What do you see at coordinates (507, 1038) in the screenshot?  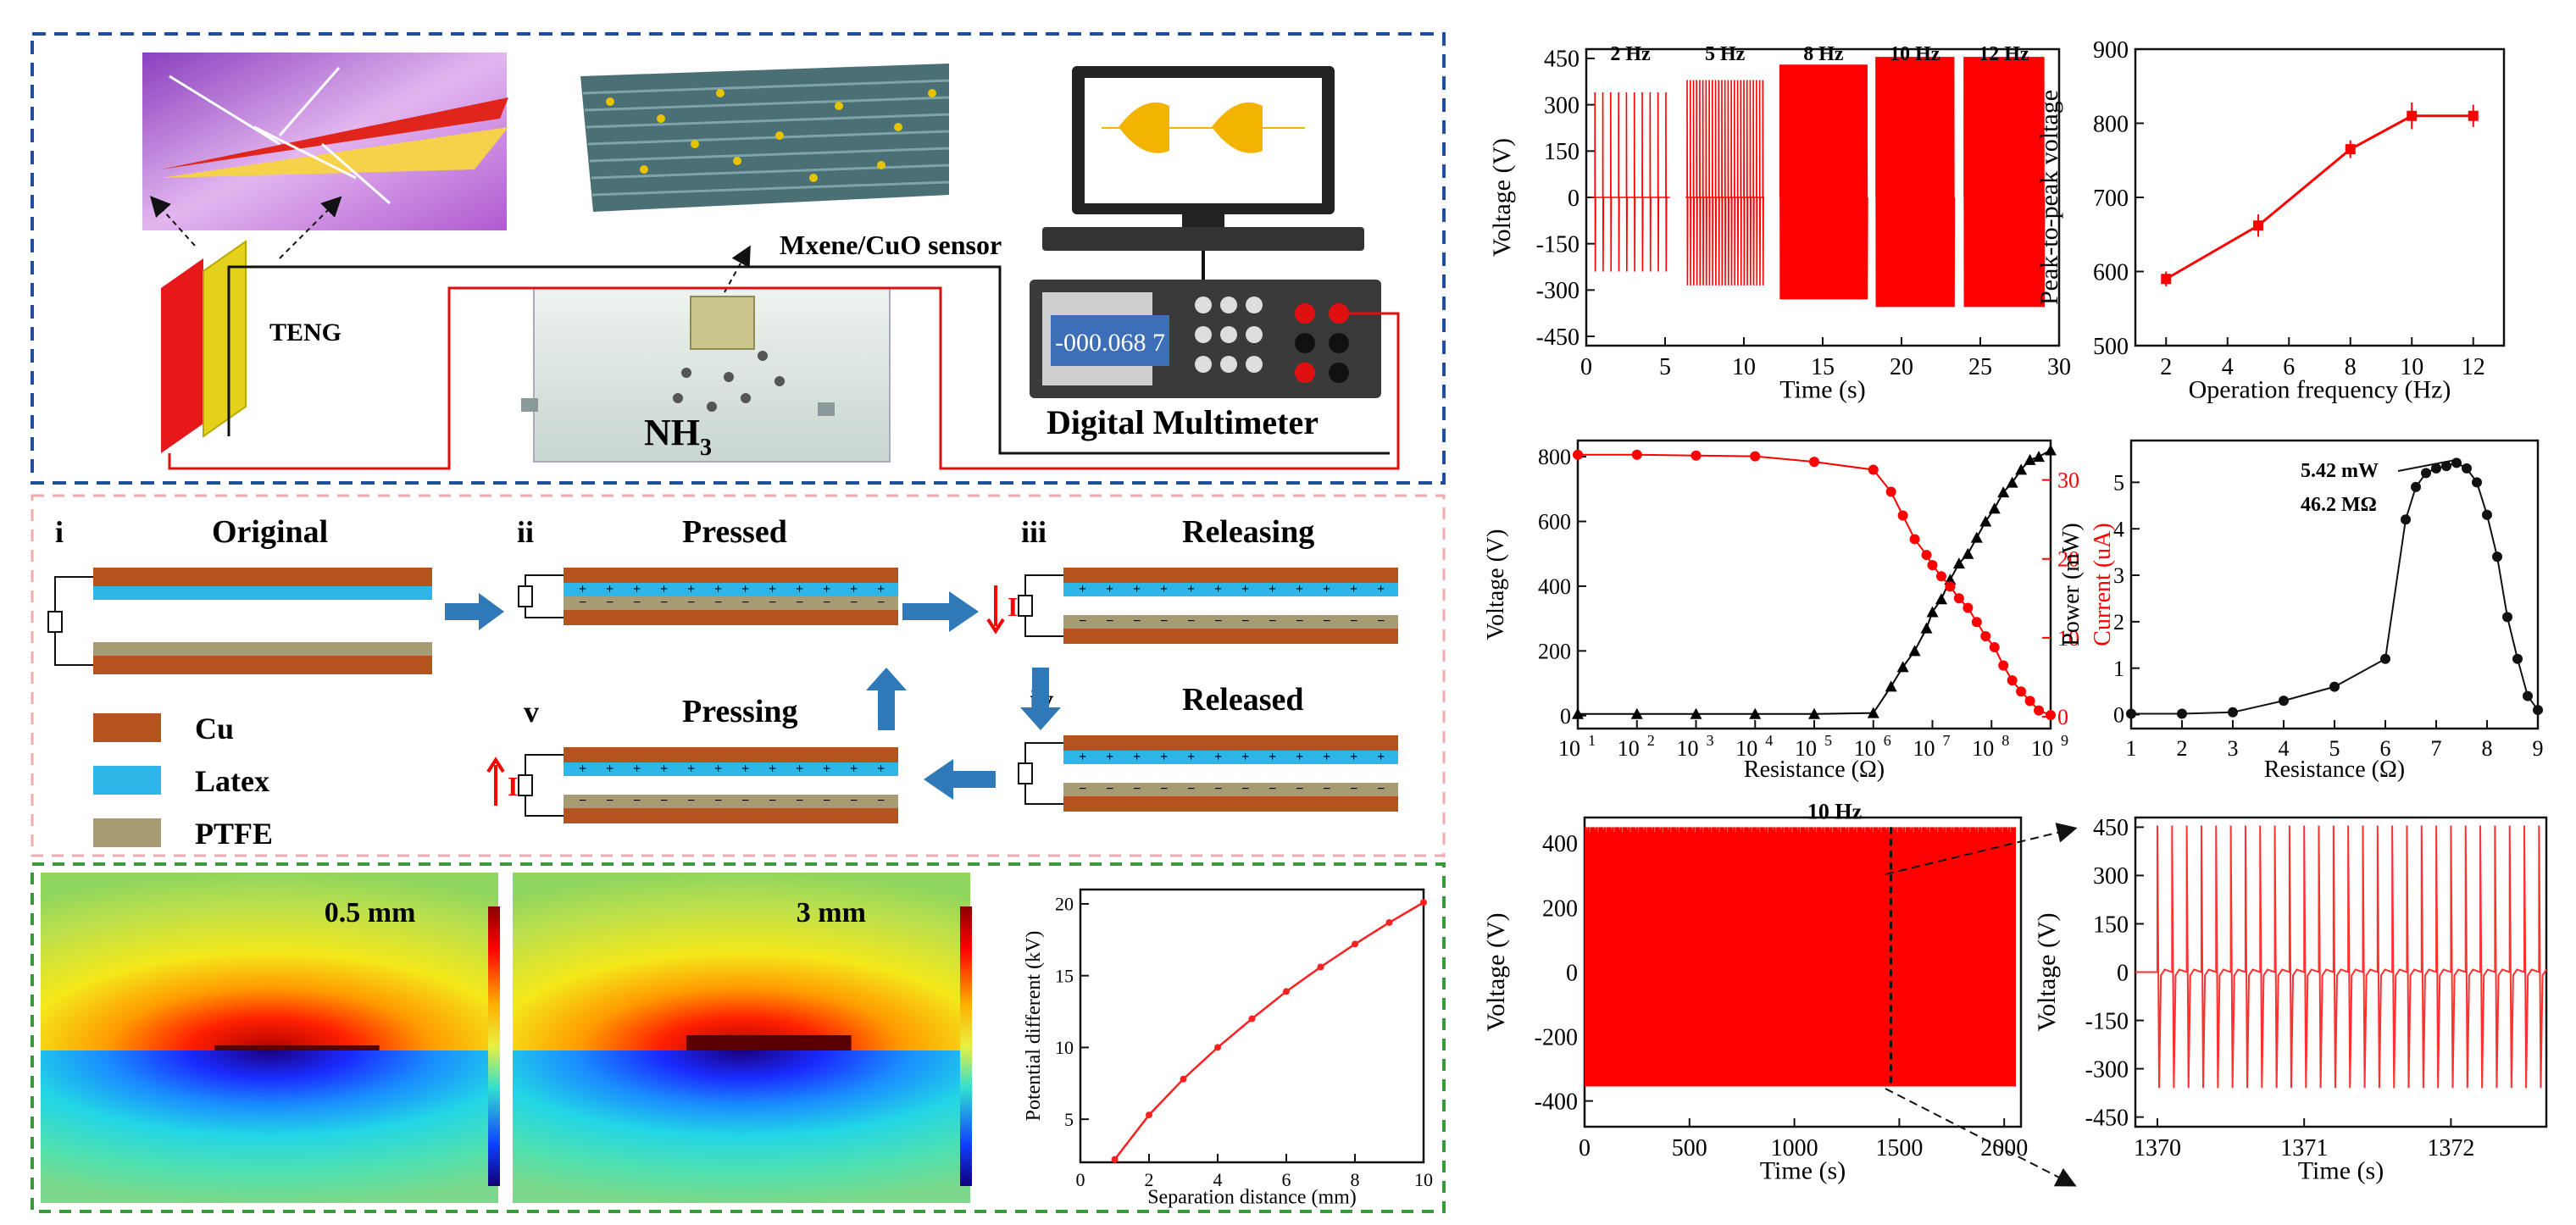 I see `field-simulations: 0.5 mm 3 mm` at bounding box center [507, 1038].